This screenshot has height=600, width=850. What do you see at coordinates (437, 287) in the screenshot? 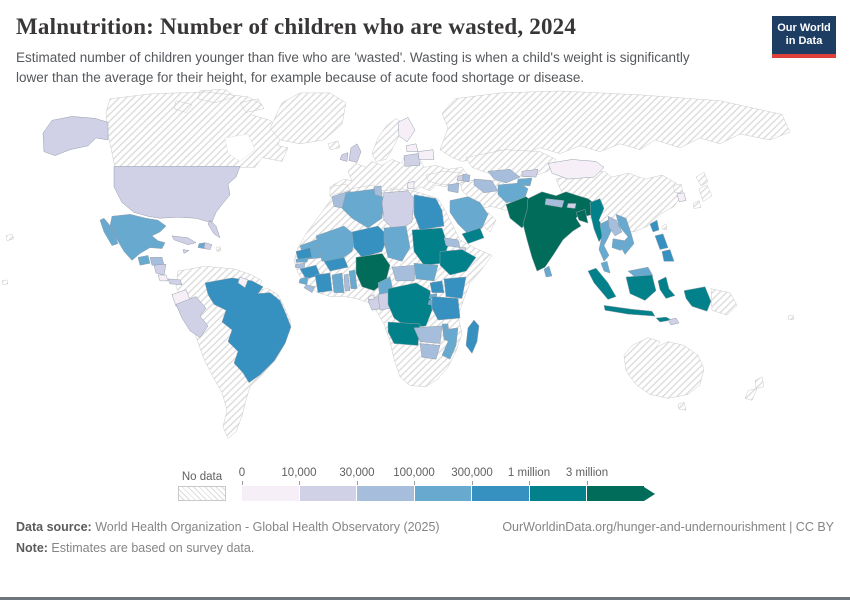
I see `country-uganda: Uganda` at bounding box center [437, 287].